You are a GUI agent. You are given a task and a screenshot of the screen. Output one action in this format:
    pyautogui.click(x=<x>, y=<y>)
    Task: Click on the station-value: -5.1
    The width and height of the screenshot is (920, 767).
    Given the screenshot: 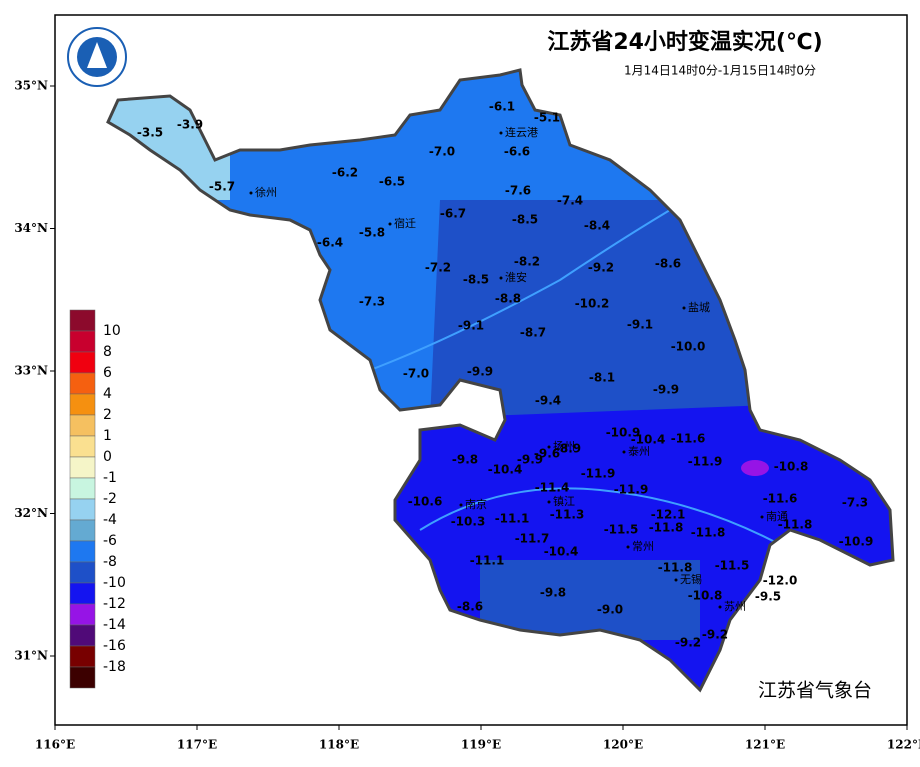 What is the action you would take?
    pyautogui.click(x=547, y=118)
    